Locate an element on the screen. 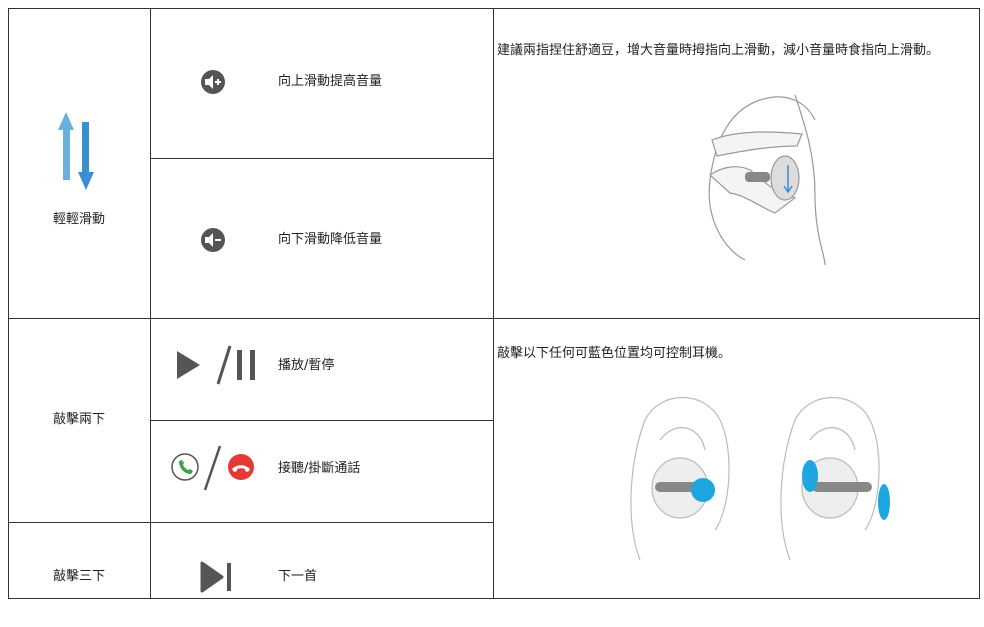 The height and width of the screenshot is (627, 984). volume-down-icon is located at coordinates (213, 240).